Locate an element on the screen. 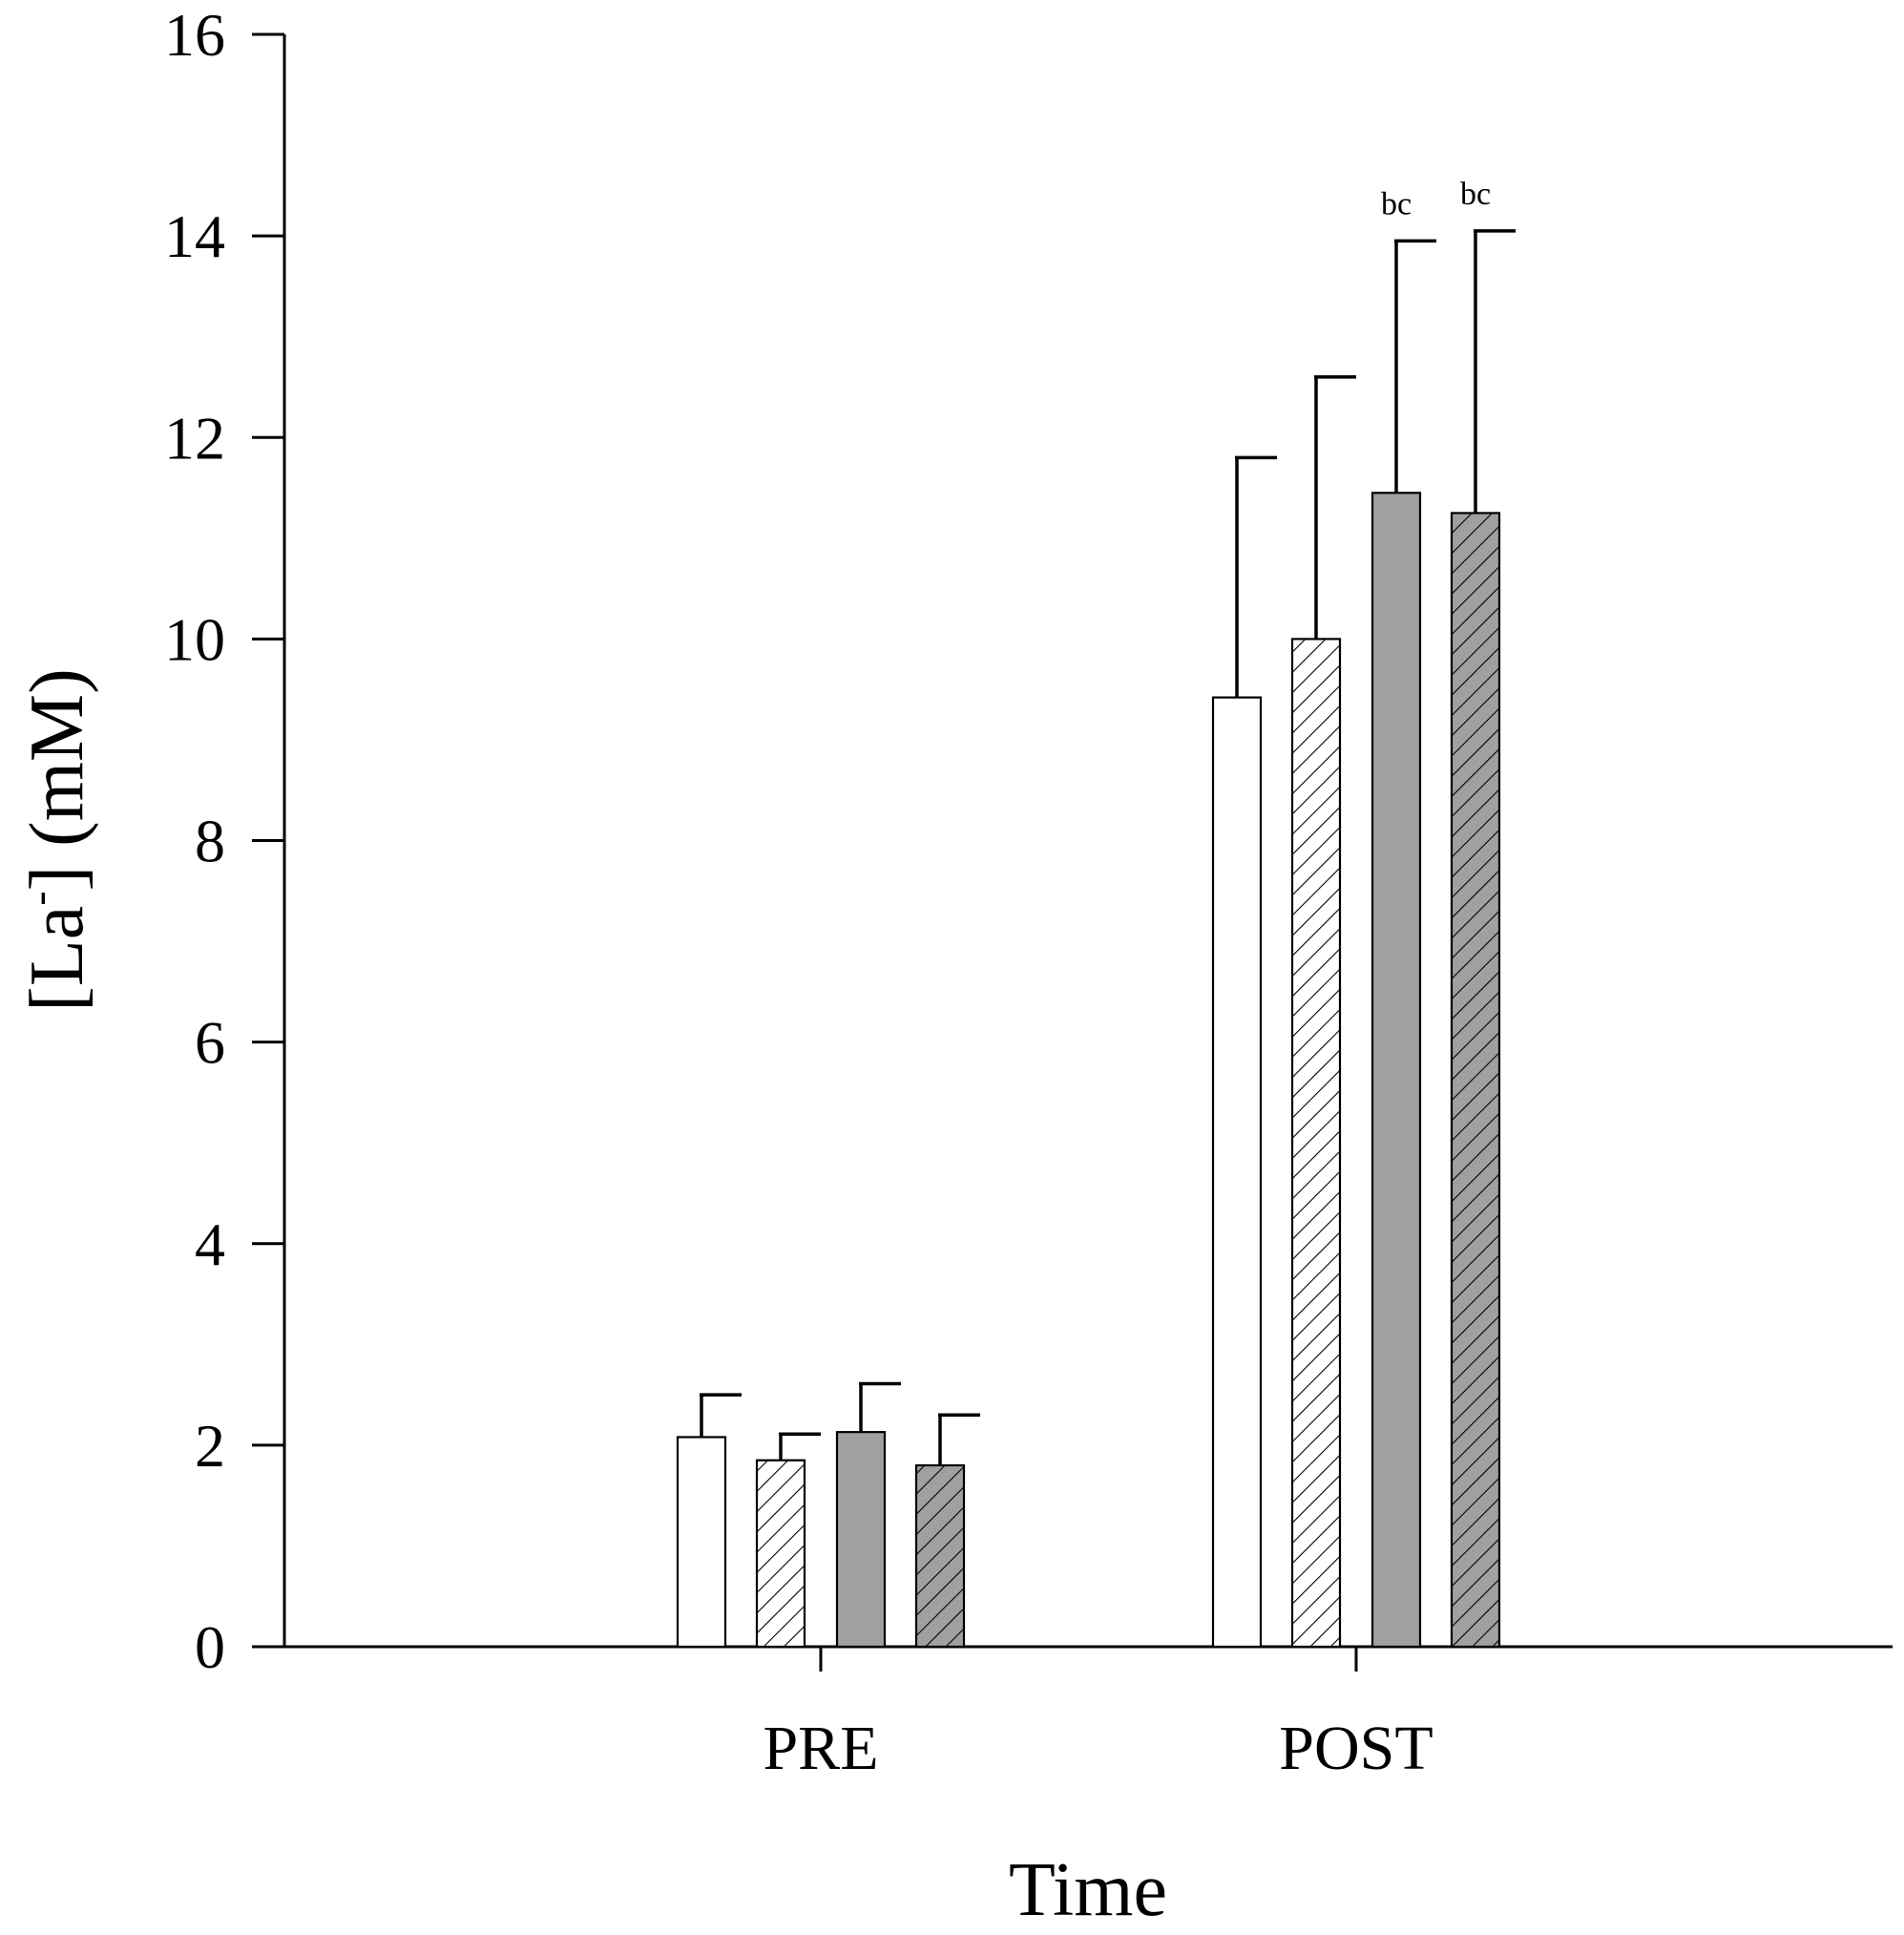  y-tick-label-10: 10 is located at coordinates (194, 639).